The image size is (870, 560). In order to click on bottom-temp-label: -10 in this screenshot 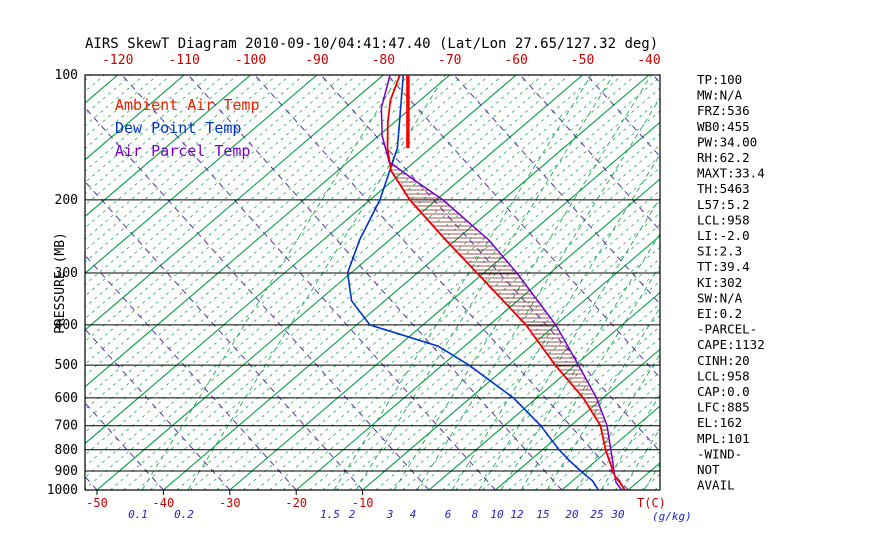, I will do `click(363, 503)`.